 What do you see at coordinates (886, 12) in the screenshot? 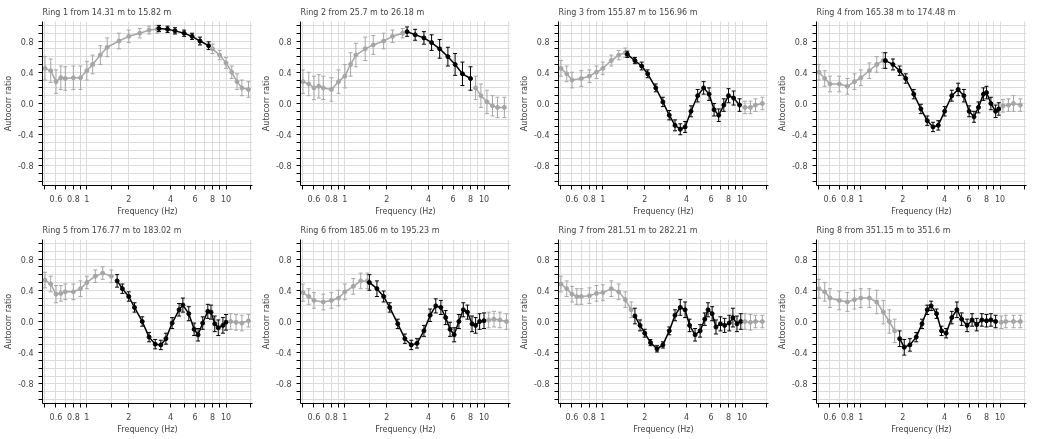
I see `chart-title: Ring 4 from 165.38 m to 174.48 m` at bounding box center [886, 12].